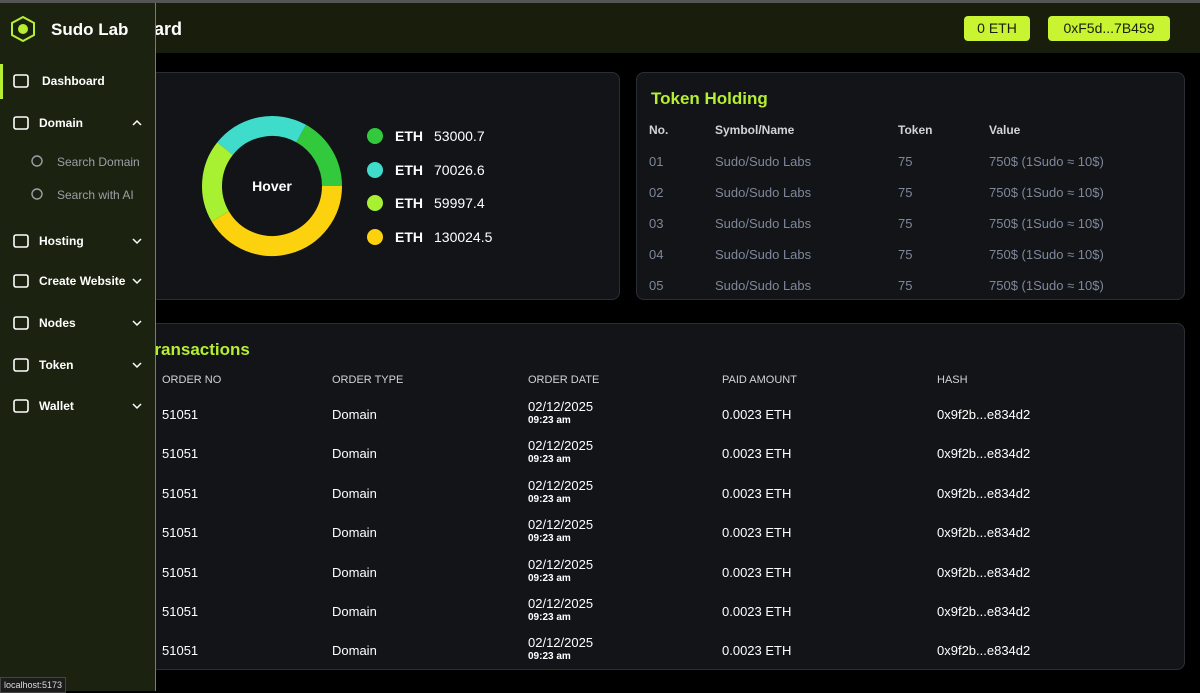 The image size is (1200, 693). What do you see at coordinates (82, 281) in the screenshot?
I see `menu-item: Create Website` at bounding box center [82, 281].